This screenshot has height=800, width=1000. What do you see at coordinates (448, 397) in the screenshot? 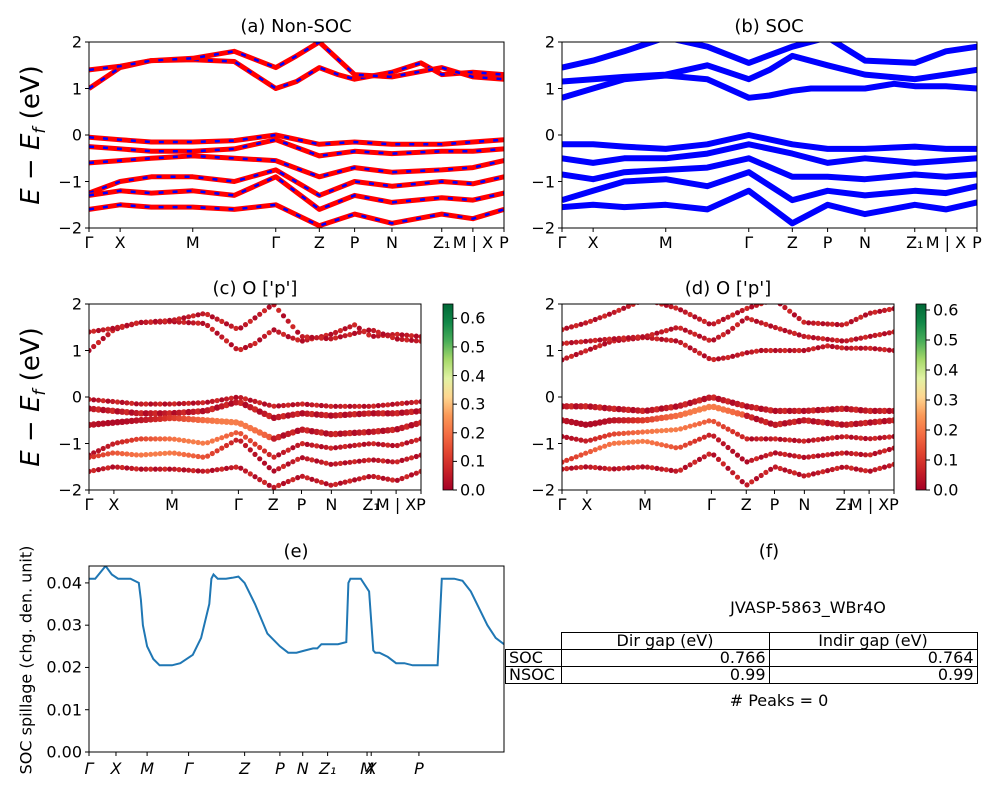
I see `colorbar-c` at bounding box center [448, 397].